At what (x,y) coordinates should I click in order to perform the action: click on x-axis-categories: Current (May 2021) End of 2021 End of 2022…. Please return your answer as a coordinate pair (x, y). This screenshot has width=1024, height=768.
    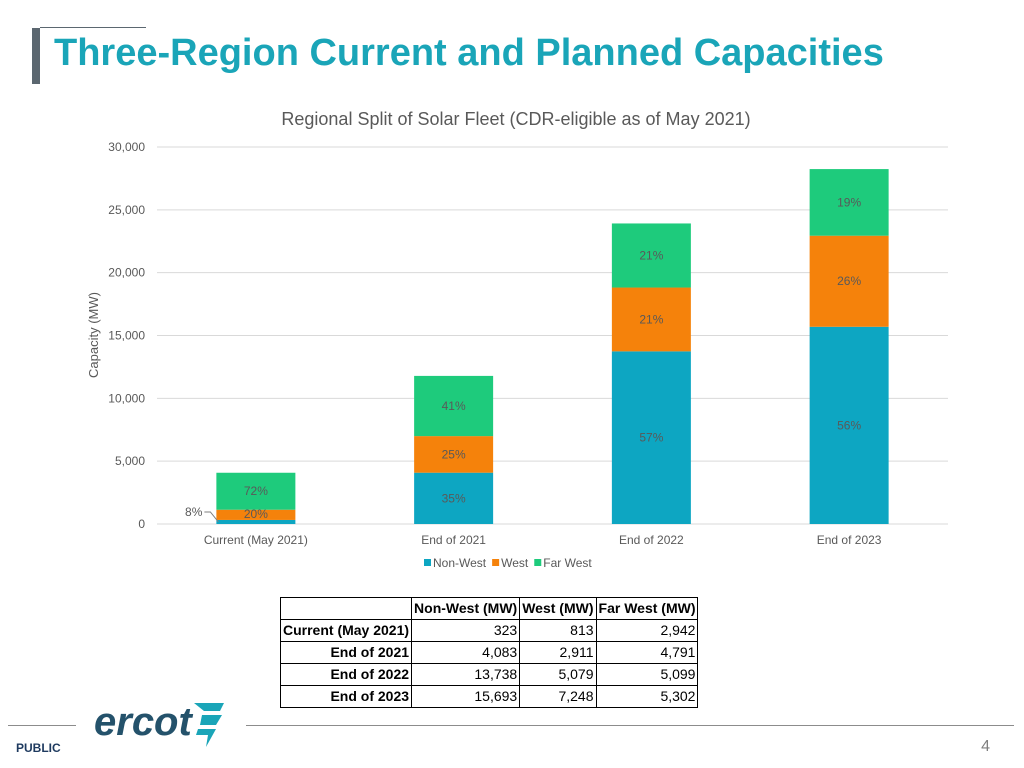
    Looking at the image, I should click on (543, 540).